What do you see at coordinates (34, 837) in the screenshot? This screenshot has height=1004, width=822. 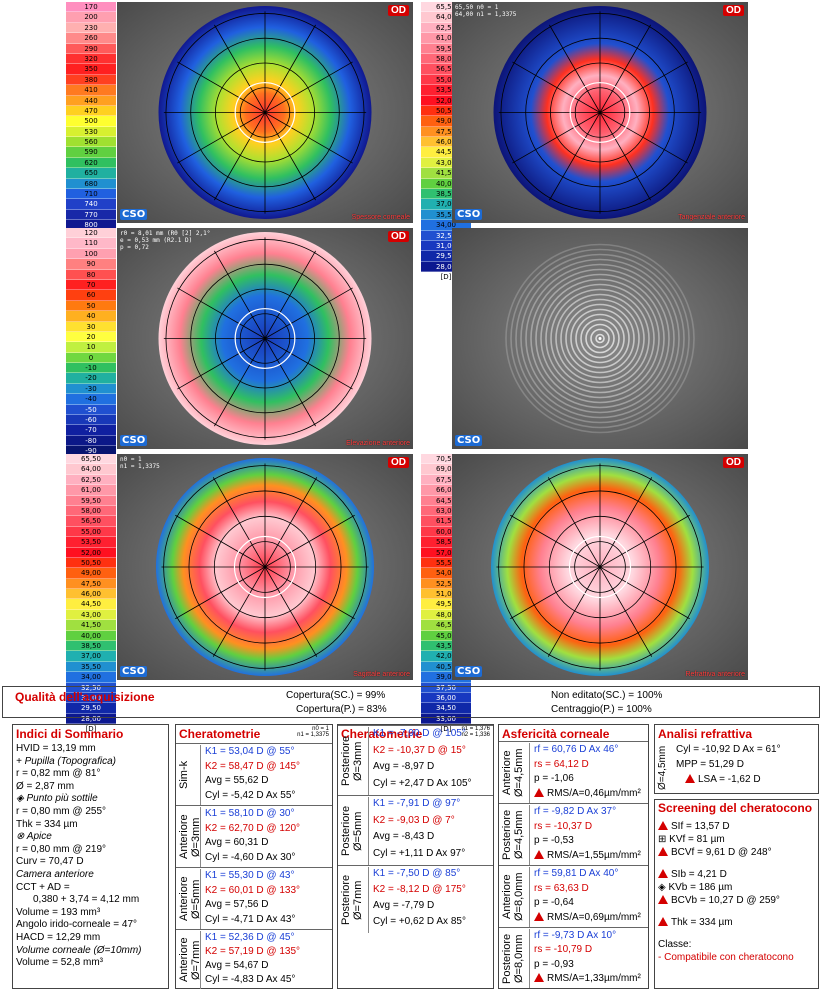 I see `apex-heading: ⊗ Apice` at bounding box center [34, 837].